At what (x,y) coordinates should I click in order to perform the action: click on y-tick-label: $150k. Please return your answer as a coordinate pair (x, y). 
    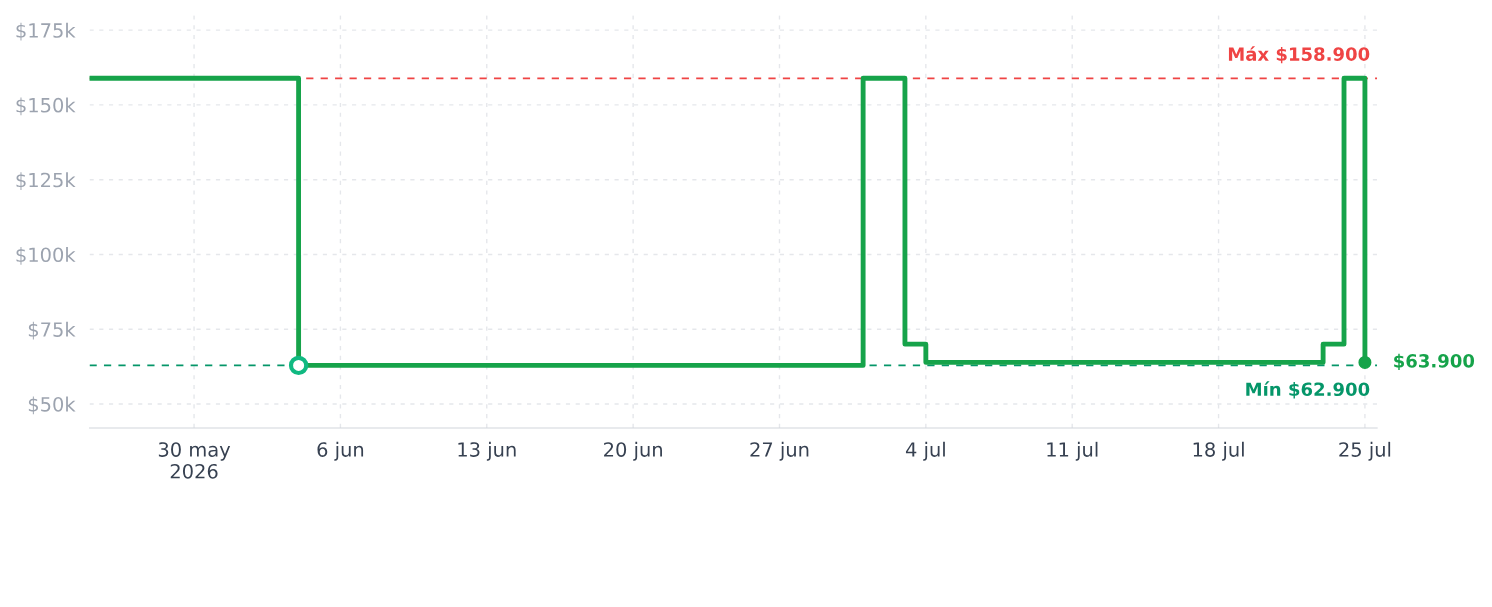
    Looking at the image, I should click on (46, 106).